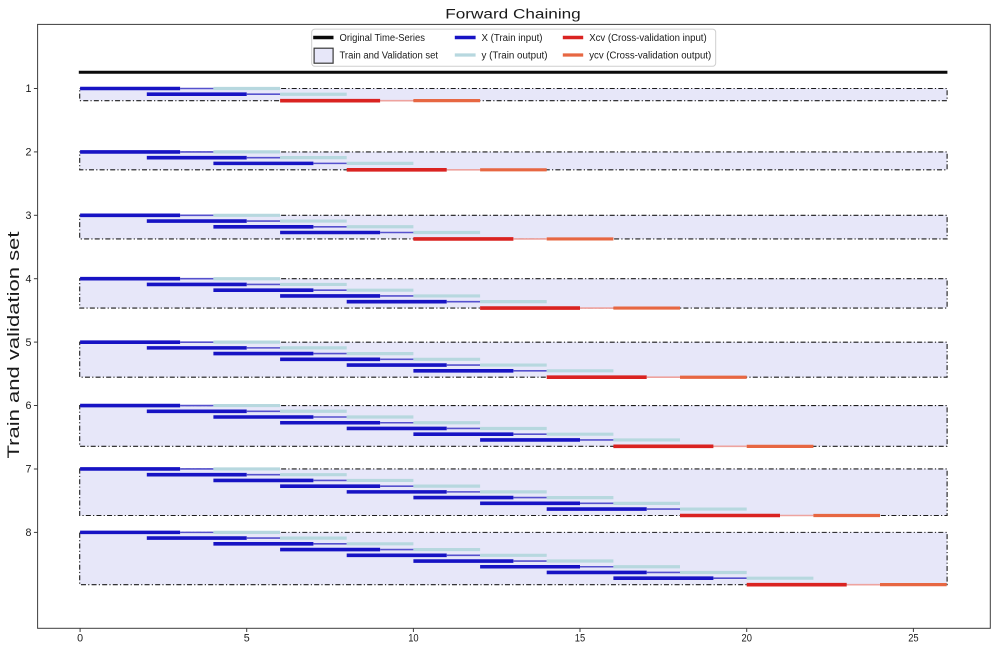 Image resolution: width=1002 pixels, height=656 pixels. I want to click on svg-text: 4, so click(29, 279).